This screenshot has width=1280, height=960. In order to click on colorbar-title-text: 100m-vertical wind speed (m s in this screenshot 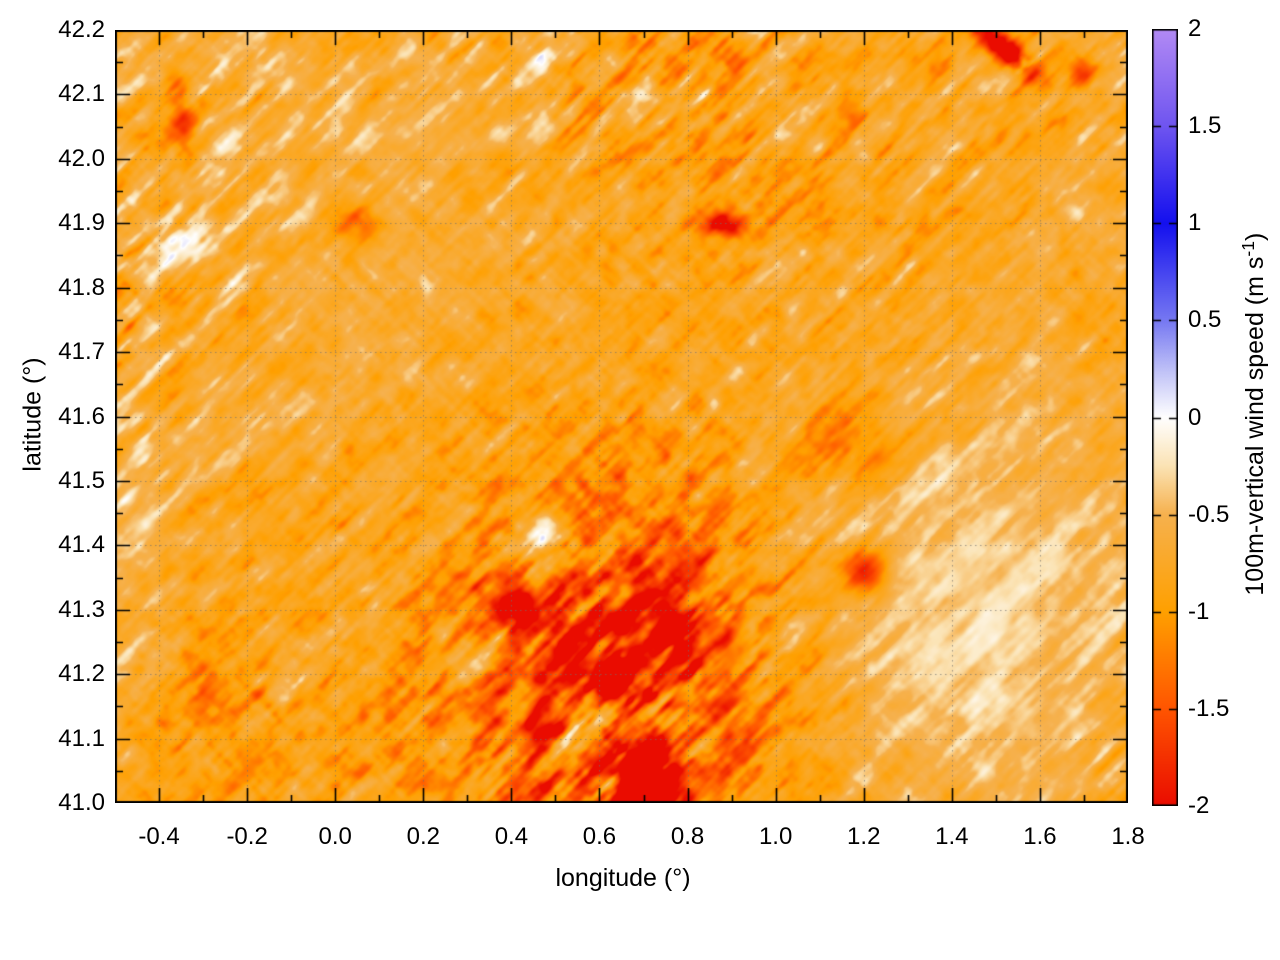, I will do `click(1255, 426)`.